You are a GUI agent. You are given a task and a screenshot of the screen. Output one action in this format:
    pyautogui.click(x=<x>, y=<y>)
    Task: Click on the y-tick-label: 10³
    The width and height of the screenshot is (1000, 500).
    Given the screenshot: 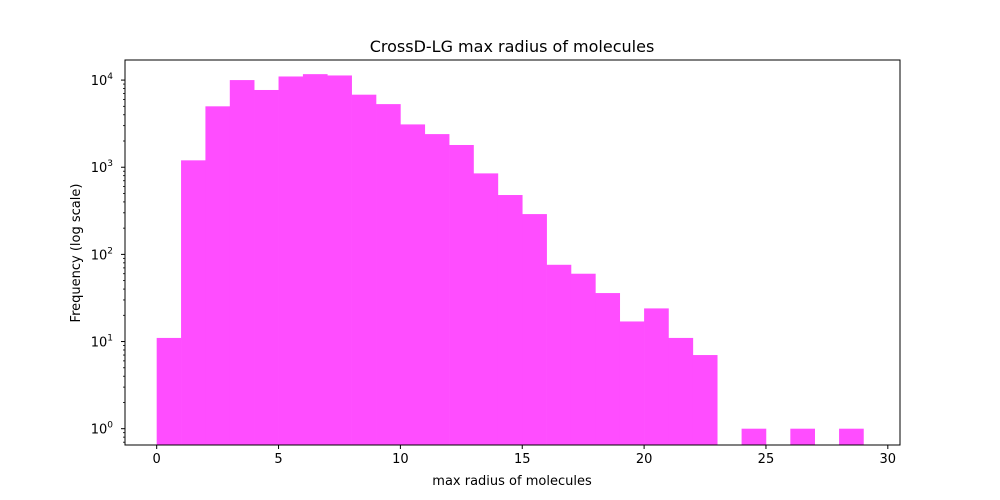 What is the action you would take?
    pyautogui.click(x=102, y=167)
    